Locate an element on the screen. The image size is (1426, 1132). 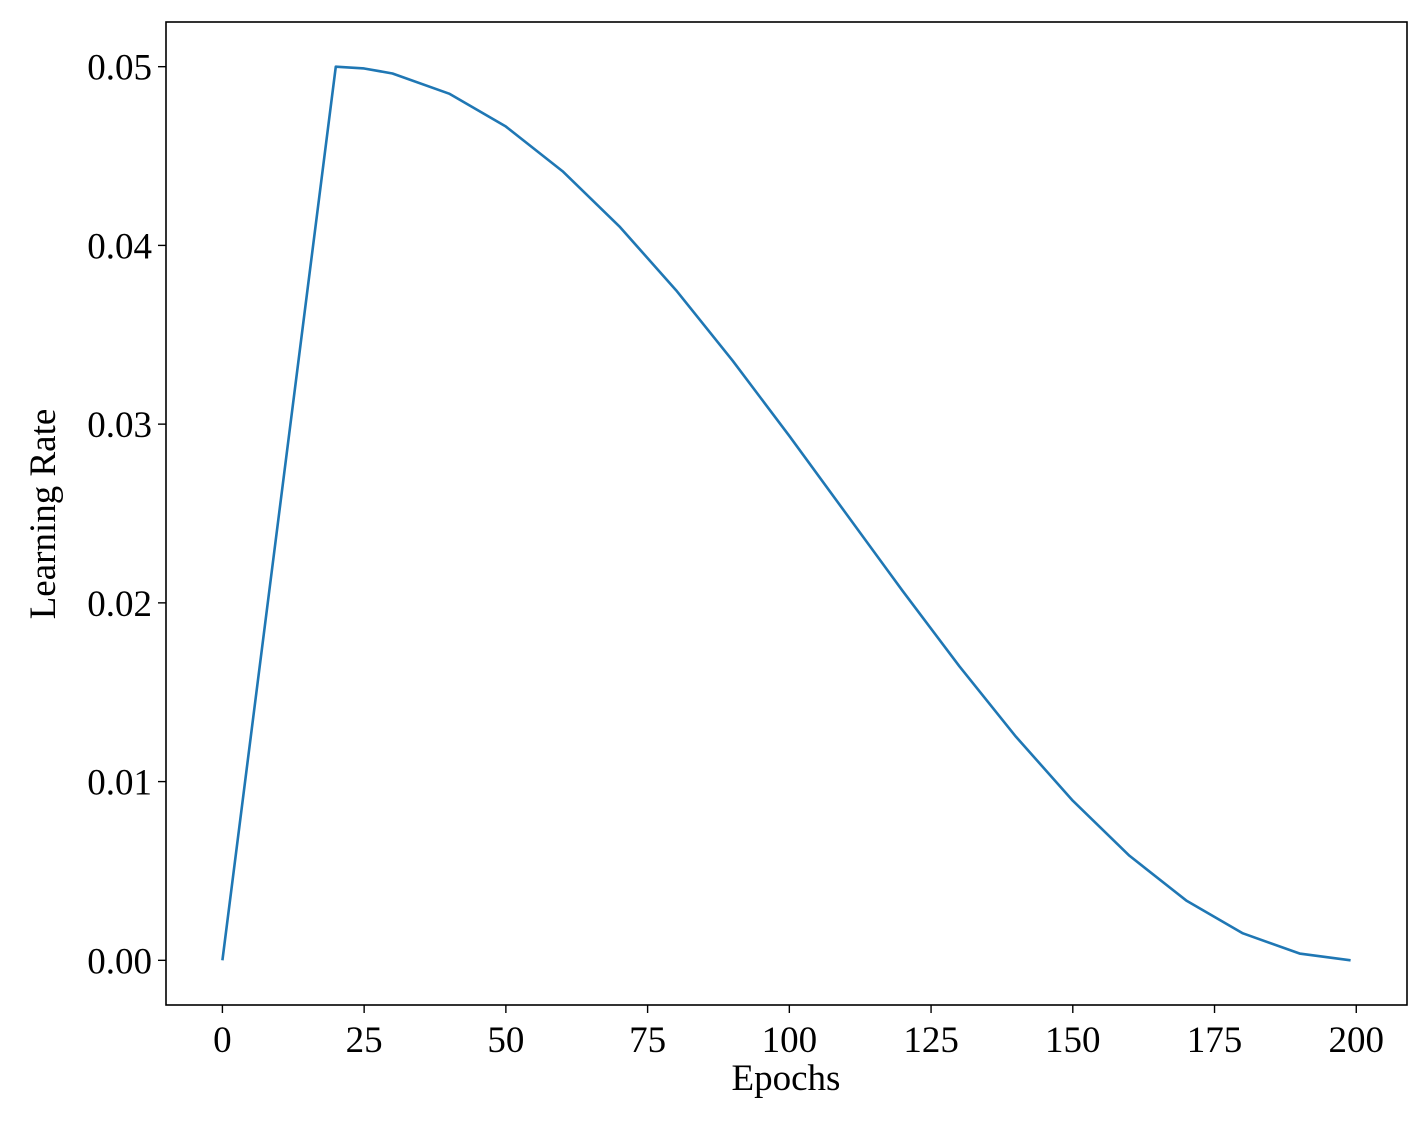
y-tick-label: 0.01 is located at coordinates (119, 783).